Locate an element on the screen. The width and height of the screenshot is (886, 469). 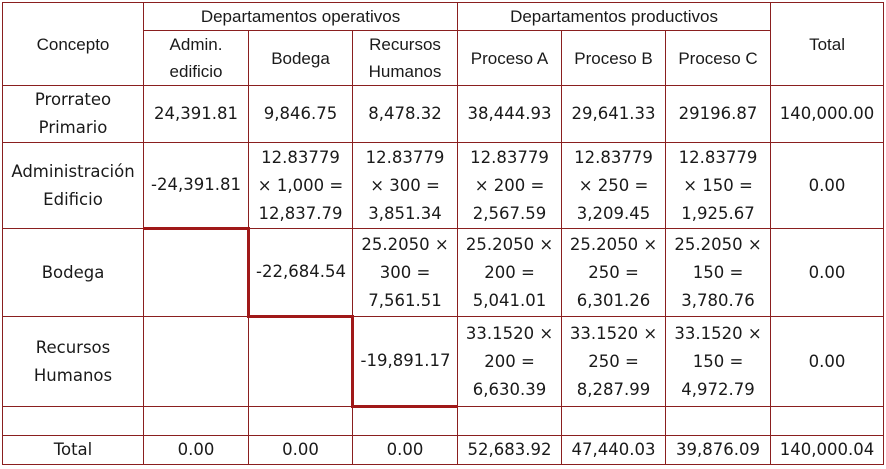
col-header-proceso-a: Proceso A is located at coordinates (510, 58).